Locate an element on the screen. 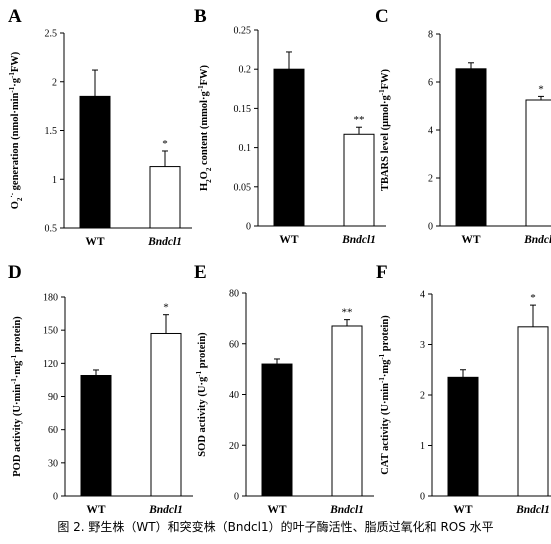  y-tick-label: 8 is located at coordinates (430, 35).